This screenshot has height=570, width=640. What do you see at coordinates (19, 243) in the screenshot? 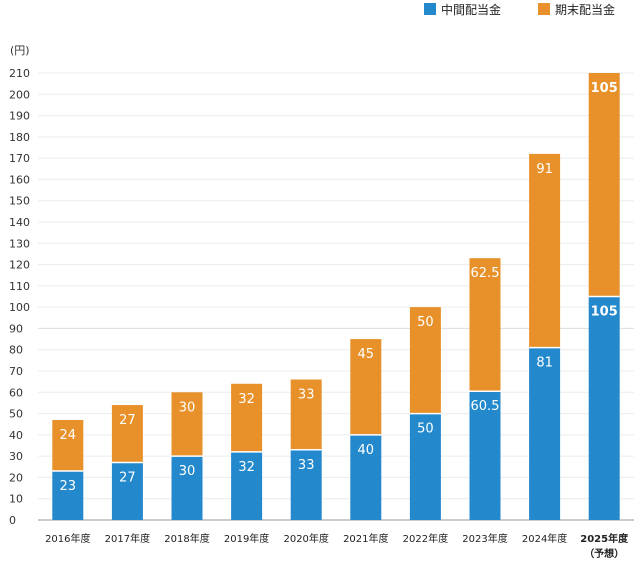
I see `y-tick-label: 130` at bounding box center [19, 243].